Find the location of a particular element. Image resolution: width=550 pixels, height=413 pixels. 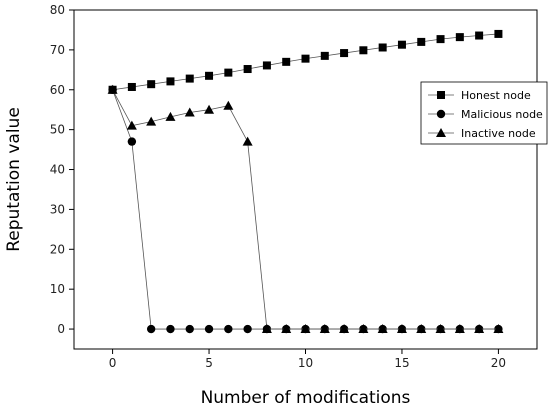

y-tick-label: 30 is located at coordinates (57, 209).